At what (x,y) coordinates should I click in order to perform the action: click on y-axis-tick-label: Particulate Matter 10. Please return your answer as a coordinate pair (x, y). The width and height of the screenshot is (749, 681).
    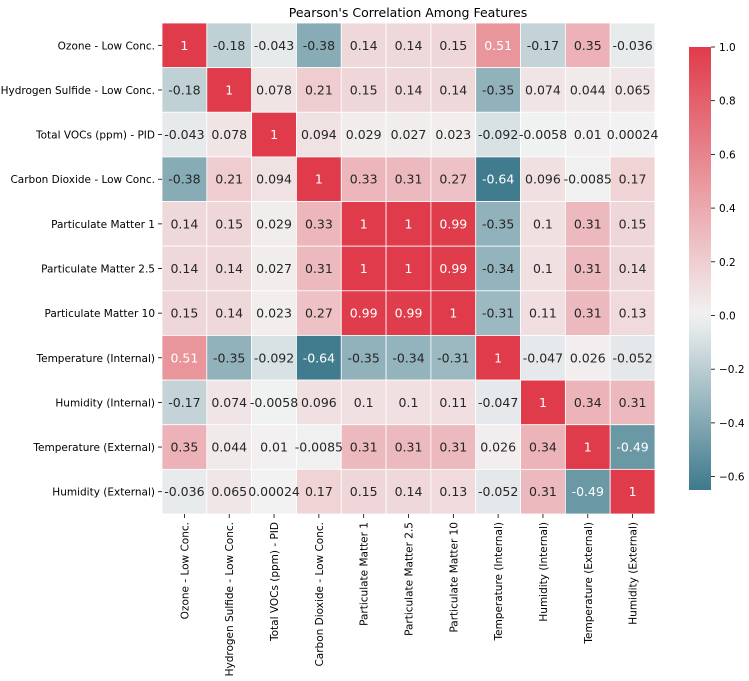
    Looking at the image, I should click on (99, 314).